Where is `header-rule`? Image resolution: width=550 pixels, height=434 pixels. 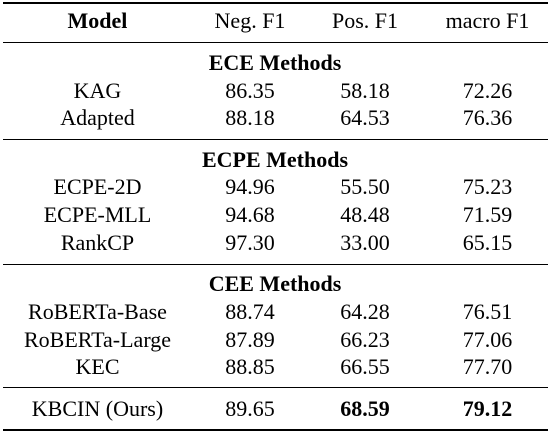 header-rule is located at coordinates (275, 42).